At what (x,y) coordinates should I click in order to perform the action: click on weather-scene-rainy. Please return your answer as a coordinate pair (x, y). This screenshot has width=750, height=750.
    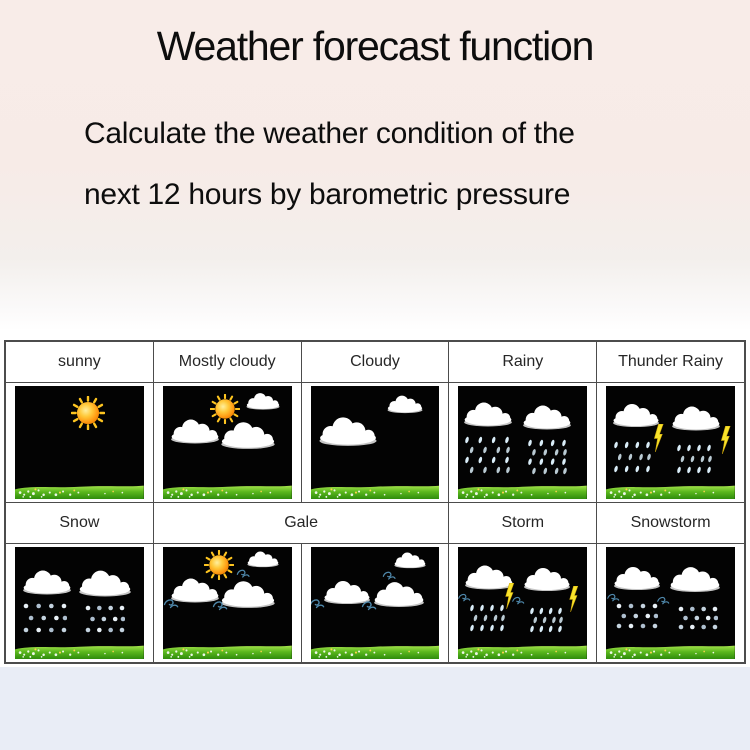
    Looking at the image, I should click on (523, 442).